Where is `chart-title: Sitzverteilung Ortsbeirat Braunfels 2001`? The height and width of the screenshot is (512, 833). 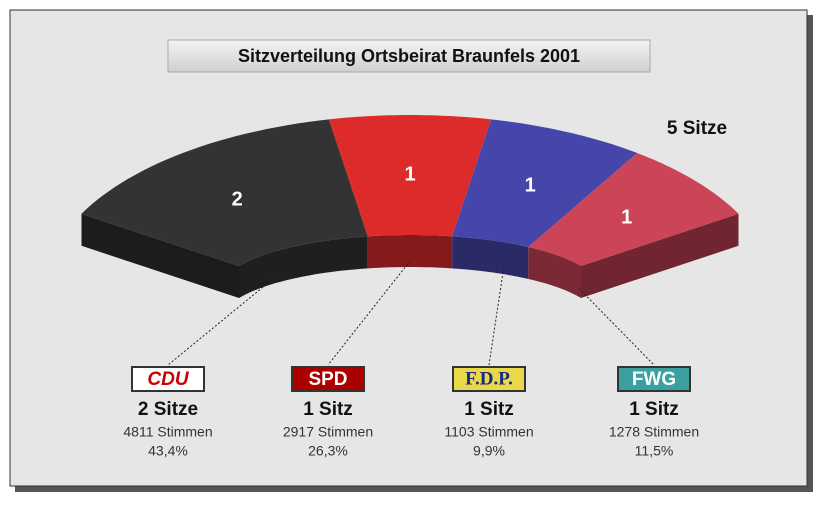
chart-title: Sitzverteilung Ortsbeirat Braunfels 2001 is located at coordinates (409, 56).